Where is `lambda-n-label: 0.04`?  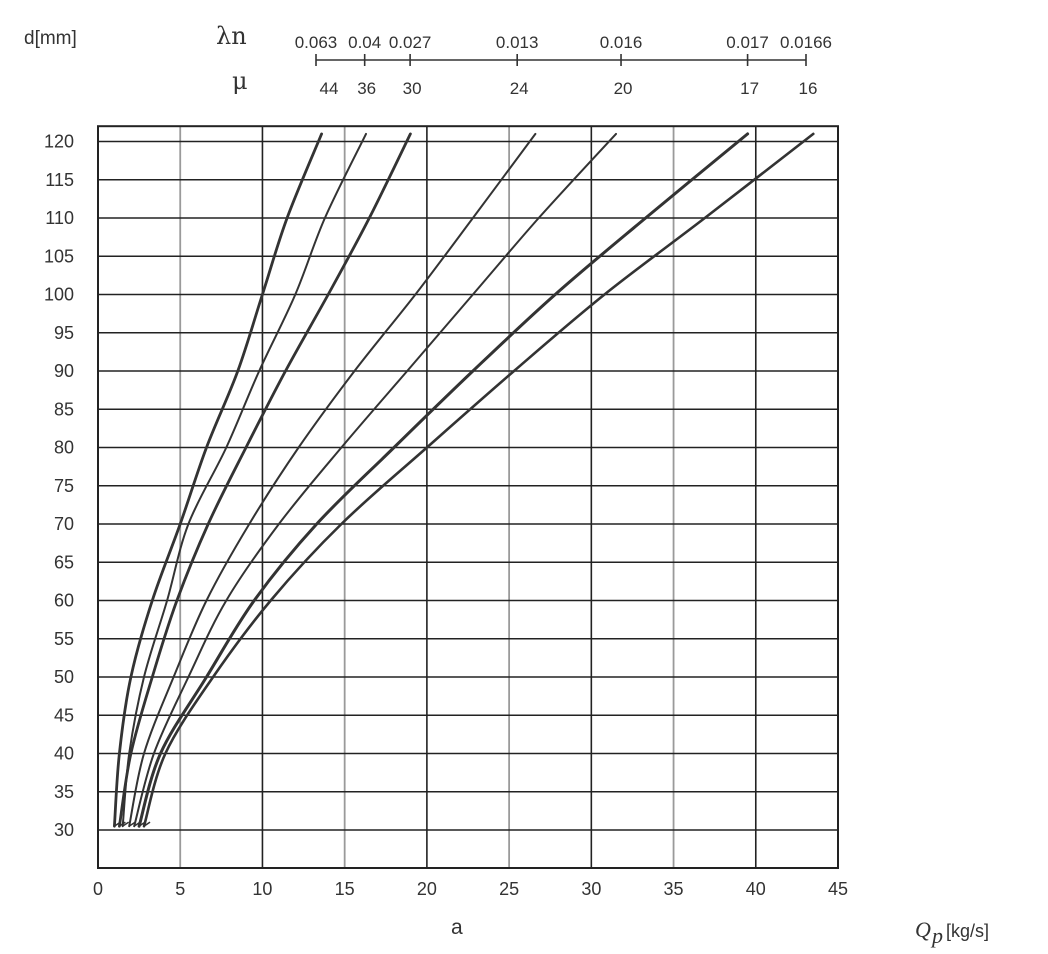 lambda-n-label: 0.04 is located at coordinates (364, 42).